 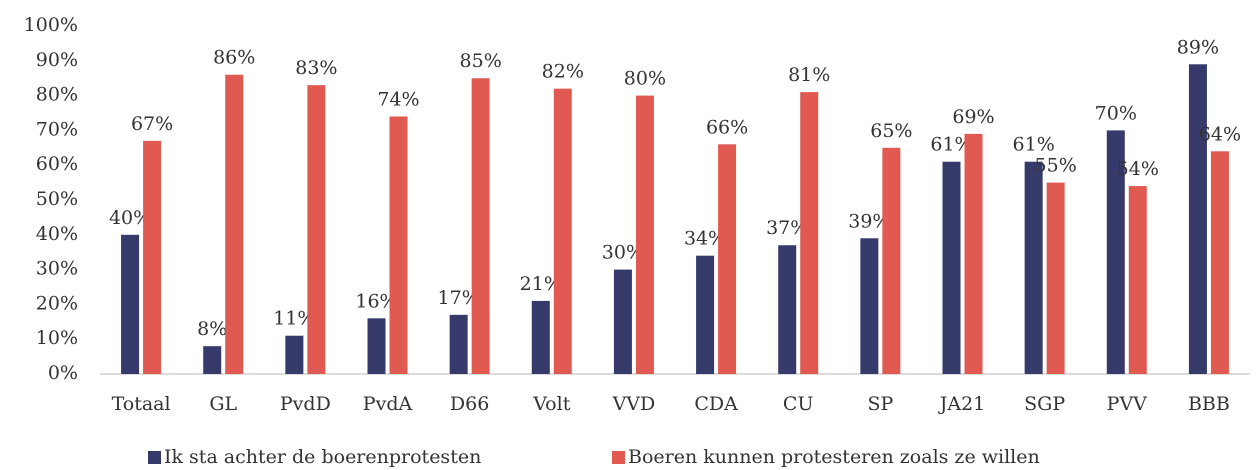 I want to click on data-label: 65%, so click(x=891, y=131).